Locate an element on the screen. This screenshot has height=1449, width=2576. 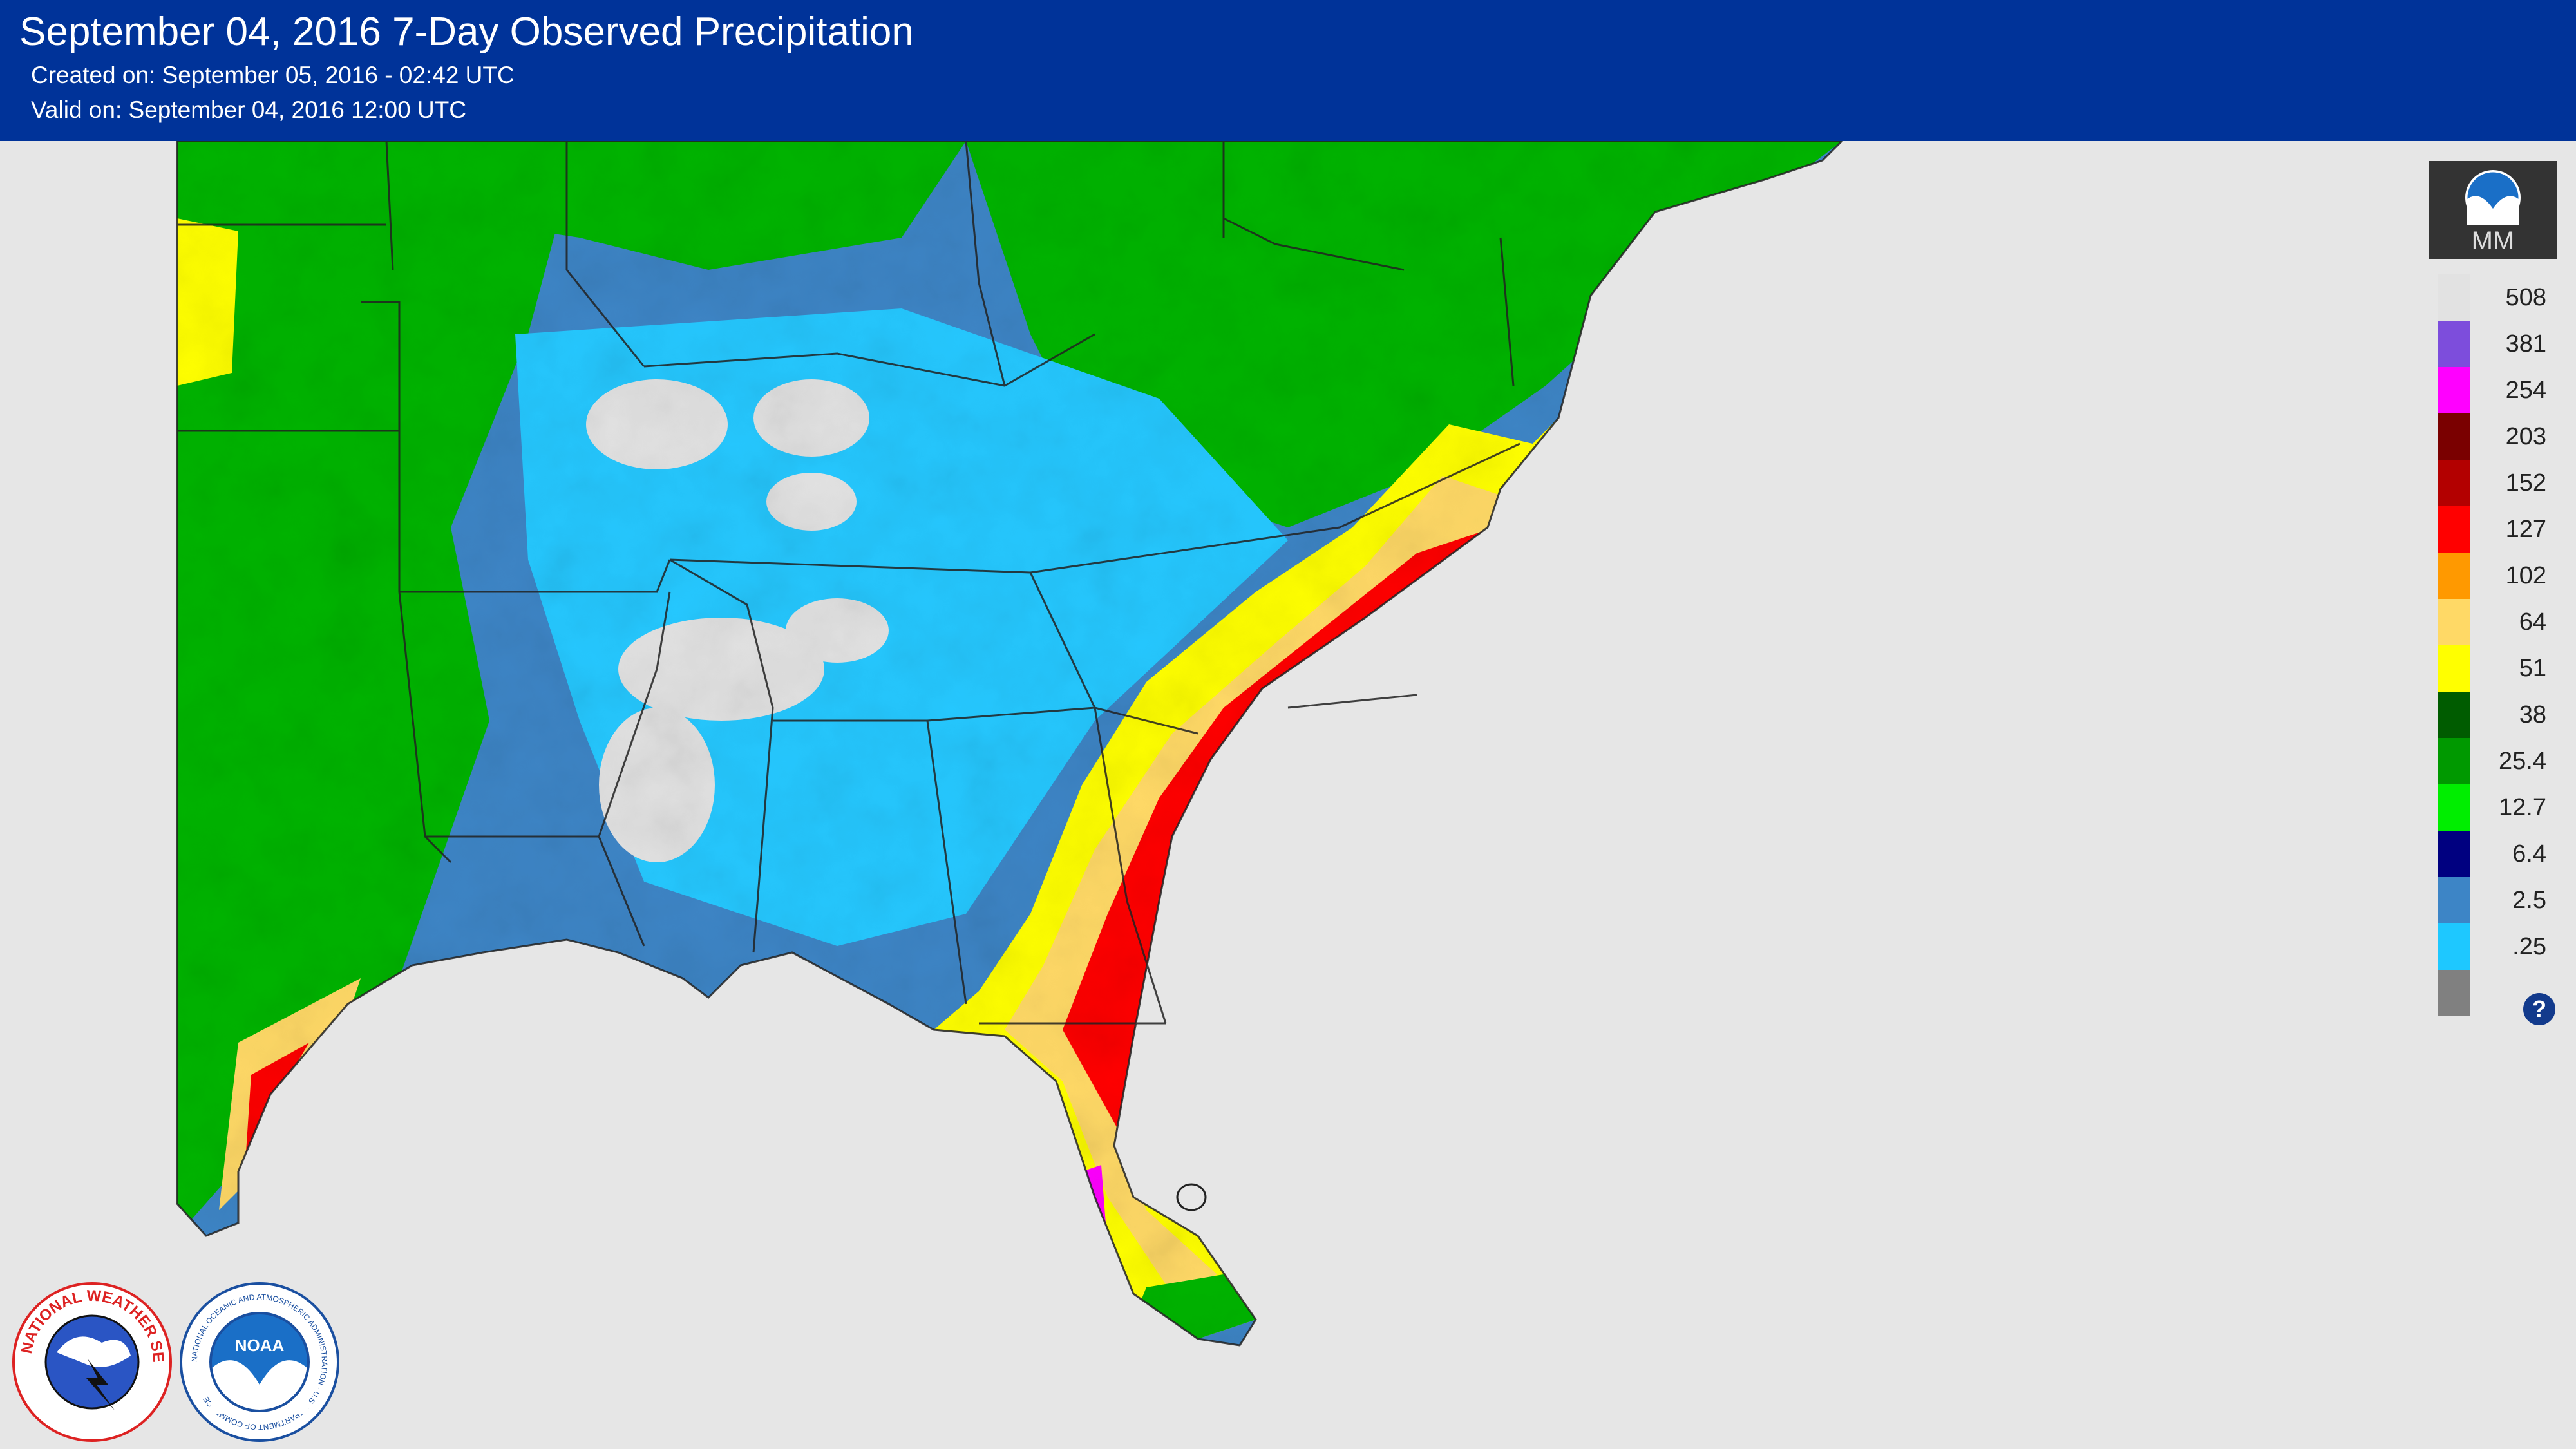
legend-label: 51 is located at coordinates (2532, 668).